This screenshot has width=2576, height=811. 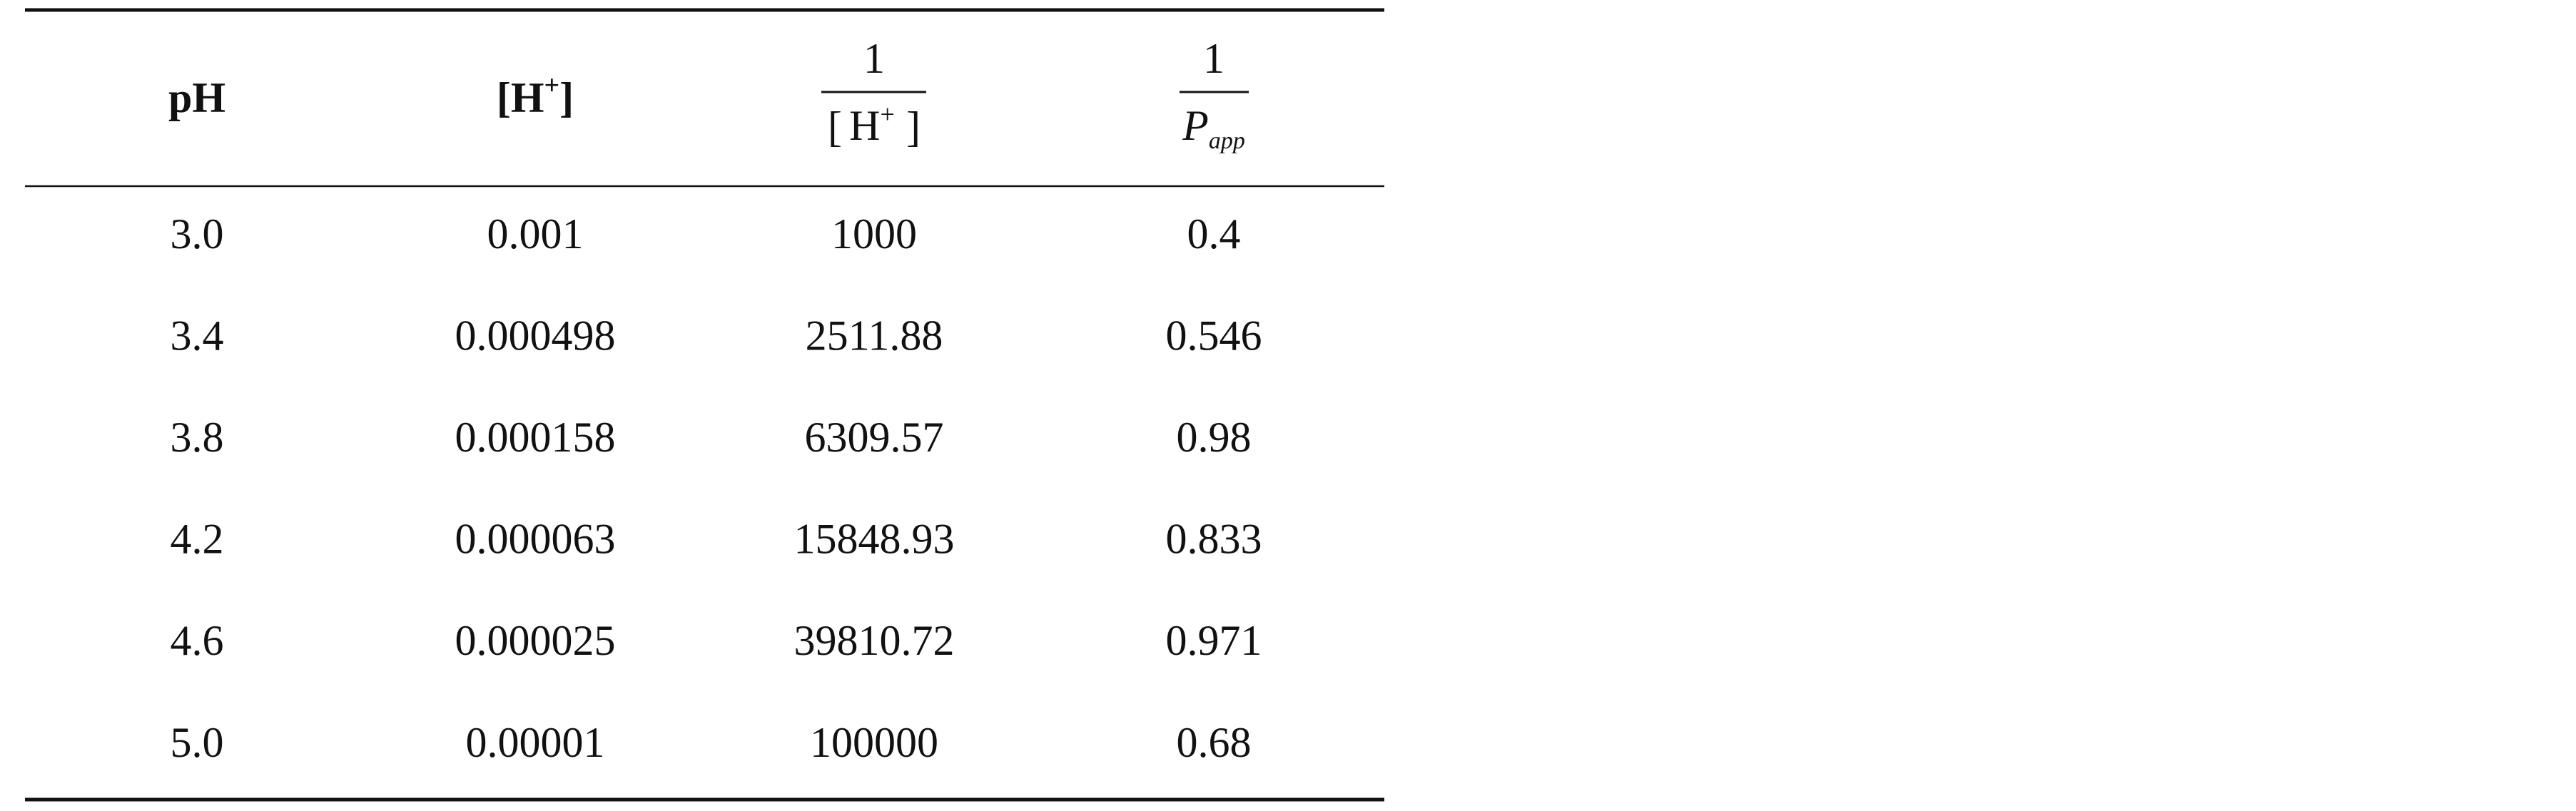 I want to click on header-denominator: H+, so click(x=872, y=124).